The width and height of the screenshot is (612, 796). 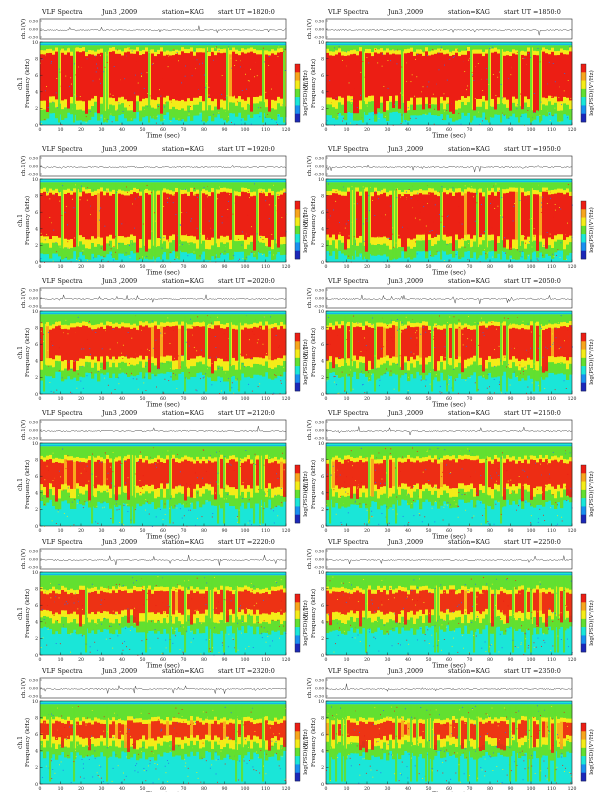 What do you see at coordinates (122, 399) in the screenshot?
I see `x-tick-label: 40` at bounding box center [122, 399].